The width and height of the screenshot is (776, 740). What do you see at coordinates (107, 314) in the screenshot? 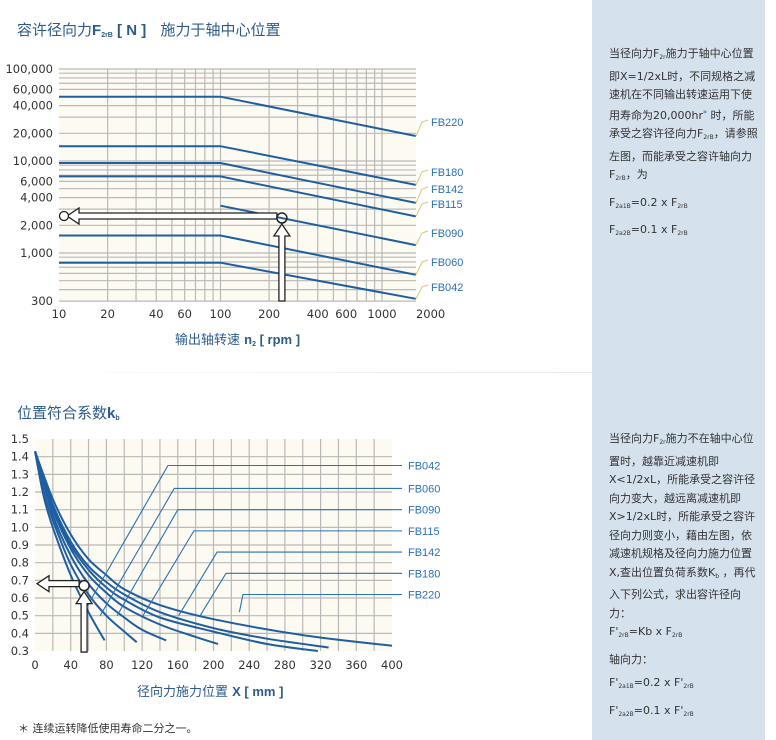
I see `x-tick-label: 20` at bounding box center [107, 314].